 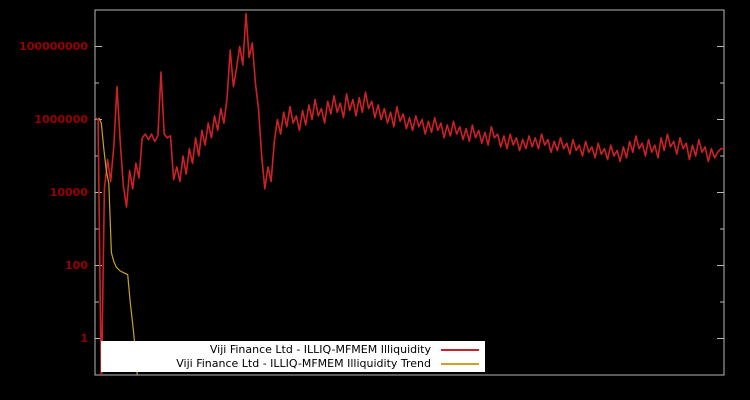 What do you see at coordinates (76, 265) in the screenshot?
I see `y-axis-tick-label: 100` at bounding box center [76, 265].